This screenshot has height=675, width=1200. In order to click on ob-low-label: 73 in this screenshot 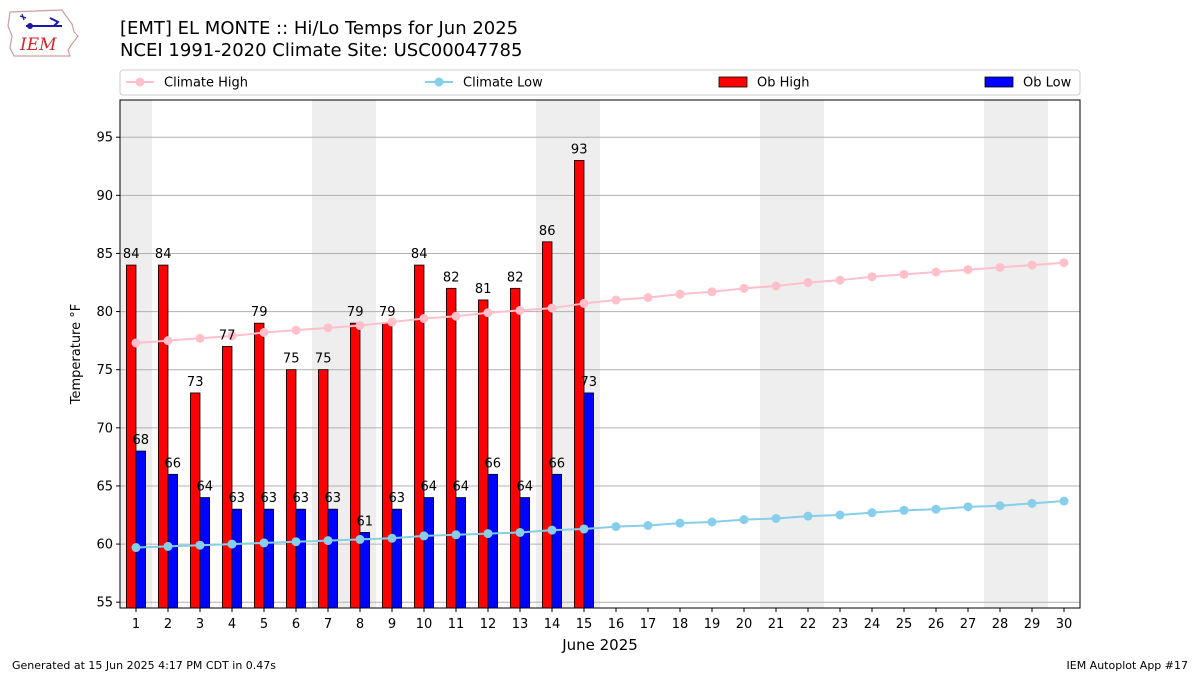, I will do `click(589, 382)`.